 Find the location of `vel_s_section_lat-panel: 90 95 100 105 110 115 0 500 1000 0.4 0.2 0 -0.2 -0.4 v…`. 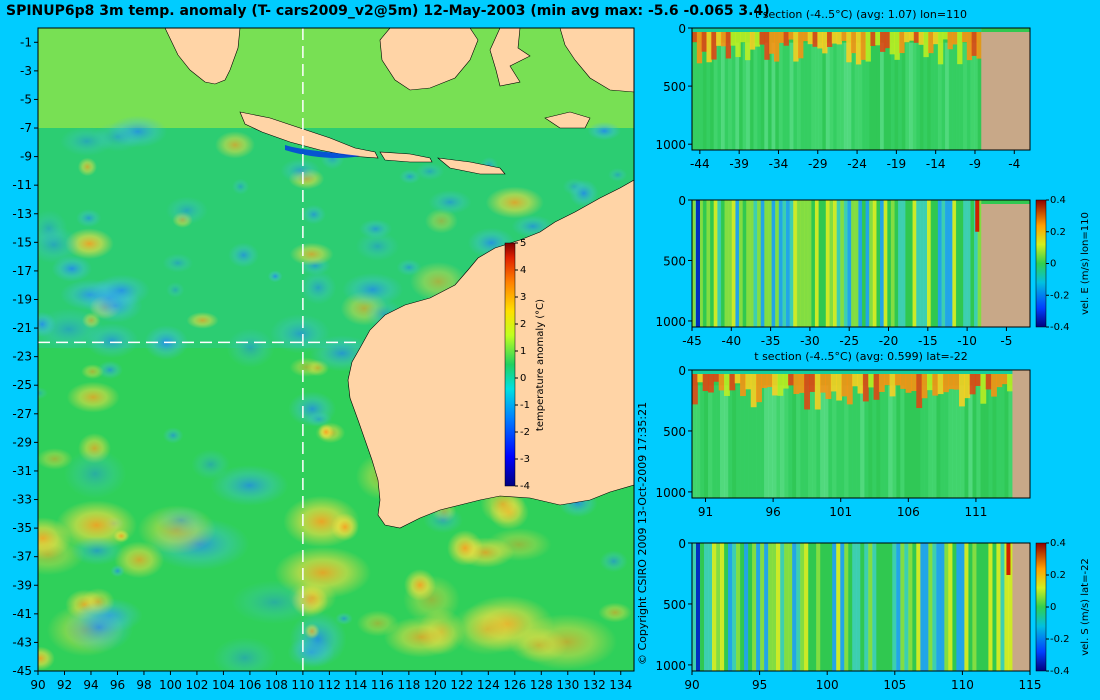

vel_s_section_lat-panel: 90 95 100 105 110 115 0 500 1000 0.4 0.2 0 -0.2 -0.4 v… is located at coordinates (873, 614).